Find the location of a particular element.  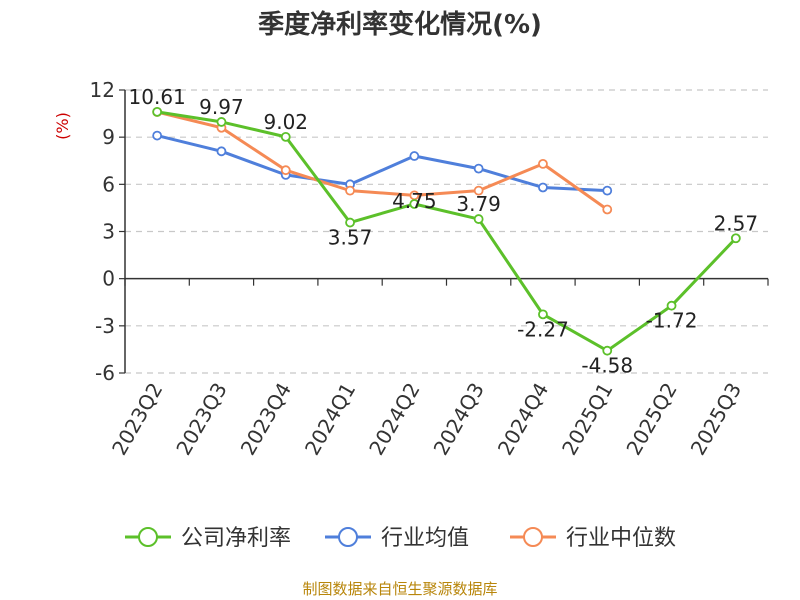

data-label: 3.79 is located at coordinates (478, 204).